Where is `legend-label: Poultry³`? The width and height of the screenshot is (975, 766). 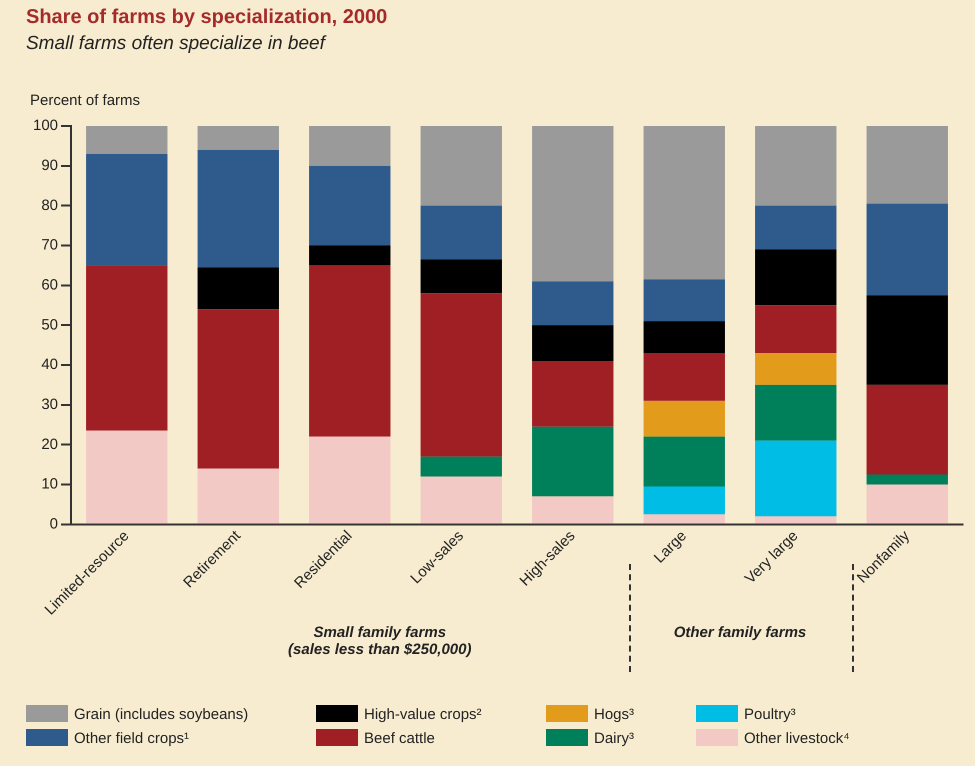
legend-label: Poultry³ is located at coordinates (770, 715).